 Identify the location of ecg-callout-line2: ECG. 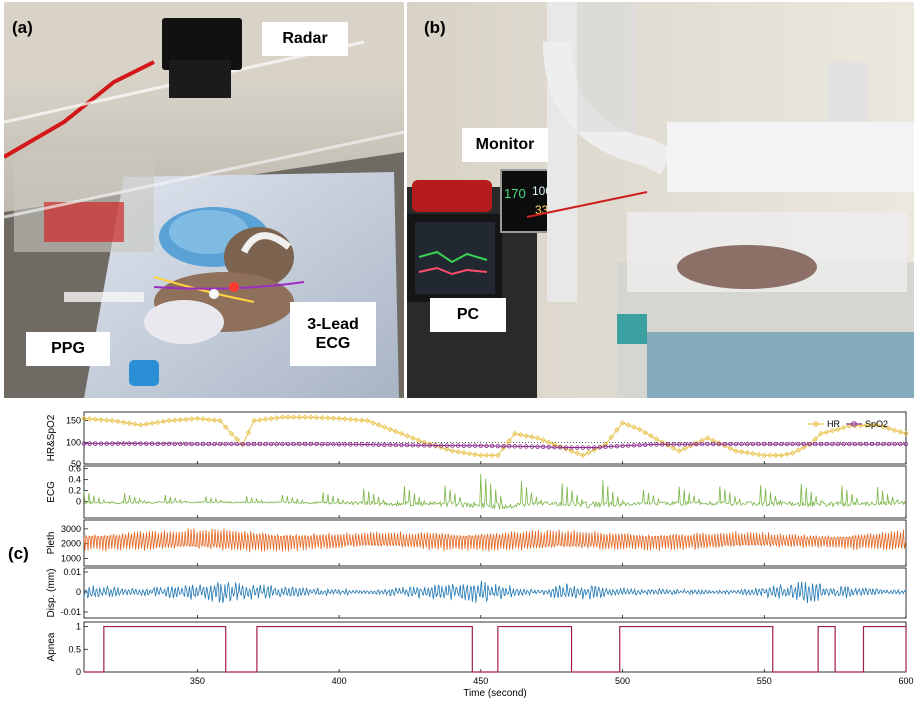
(333, 343).